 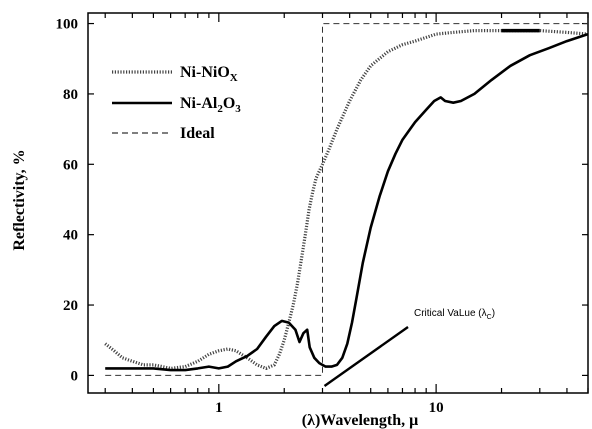 I want to click on y-tick-label: 0, so click(x=75, y=376).